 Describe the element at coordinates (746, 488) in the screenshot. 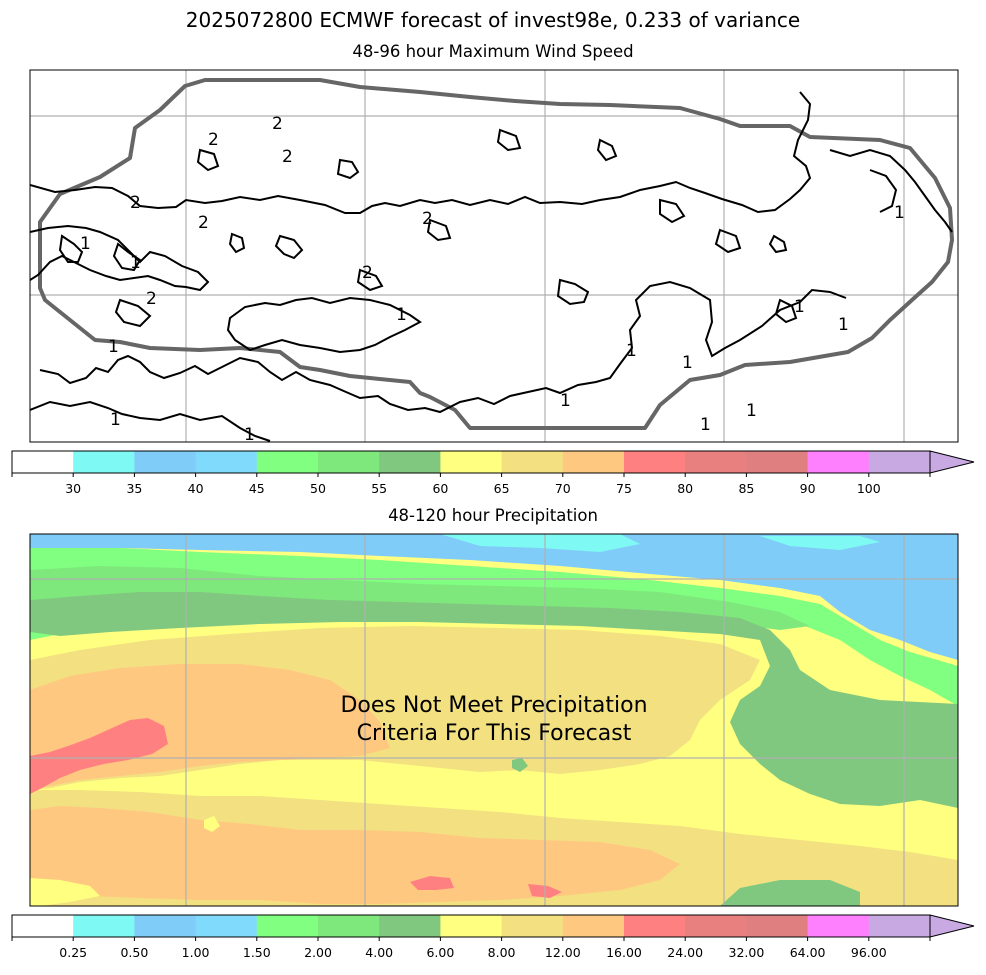

I see `colorbar-tick-label: 85` at that location.